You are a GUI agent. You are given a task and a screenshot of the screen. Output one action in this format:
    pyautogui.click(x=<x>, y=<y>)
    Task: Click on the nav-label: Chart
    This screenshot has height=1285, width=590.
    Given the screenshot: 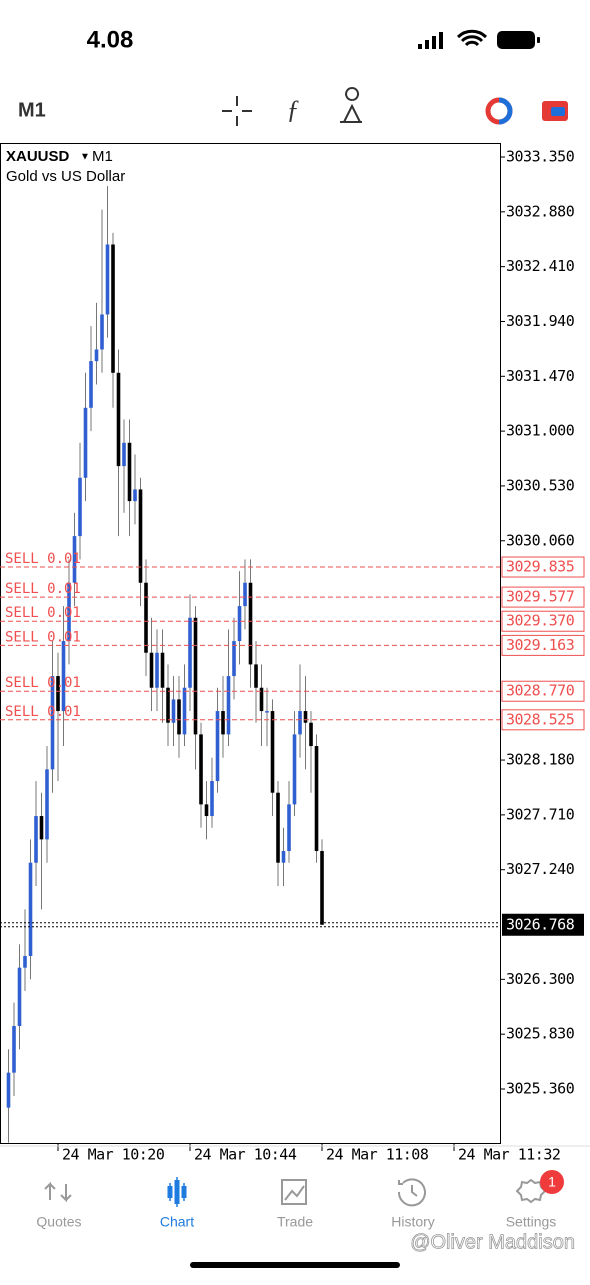 What is the action you would take?
    pyautogui.click(x=177, y=1222)
    